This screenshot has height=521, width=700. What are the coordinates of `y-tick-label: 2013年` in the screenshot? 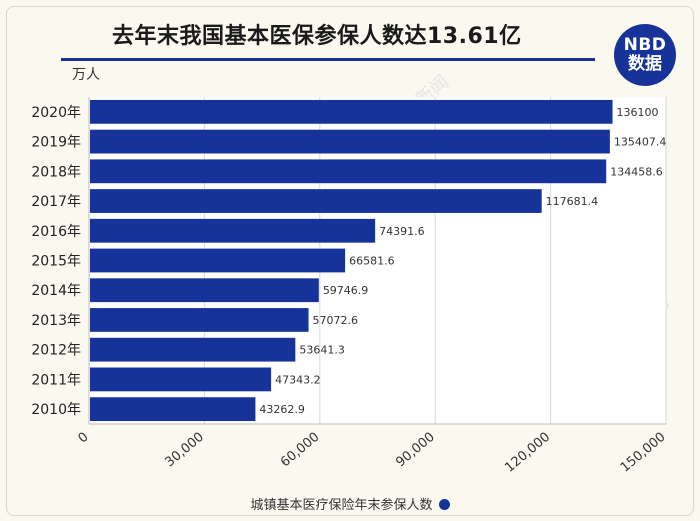 It's located at (56, 321).